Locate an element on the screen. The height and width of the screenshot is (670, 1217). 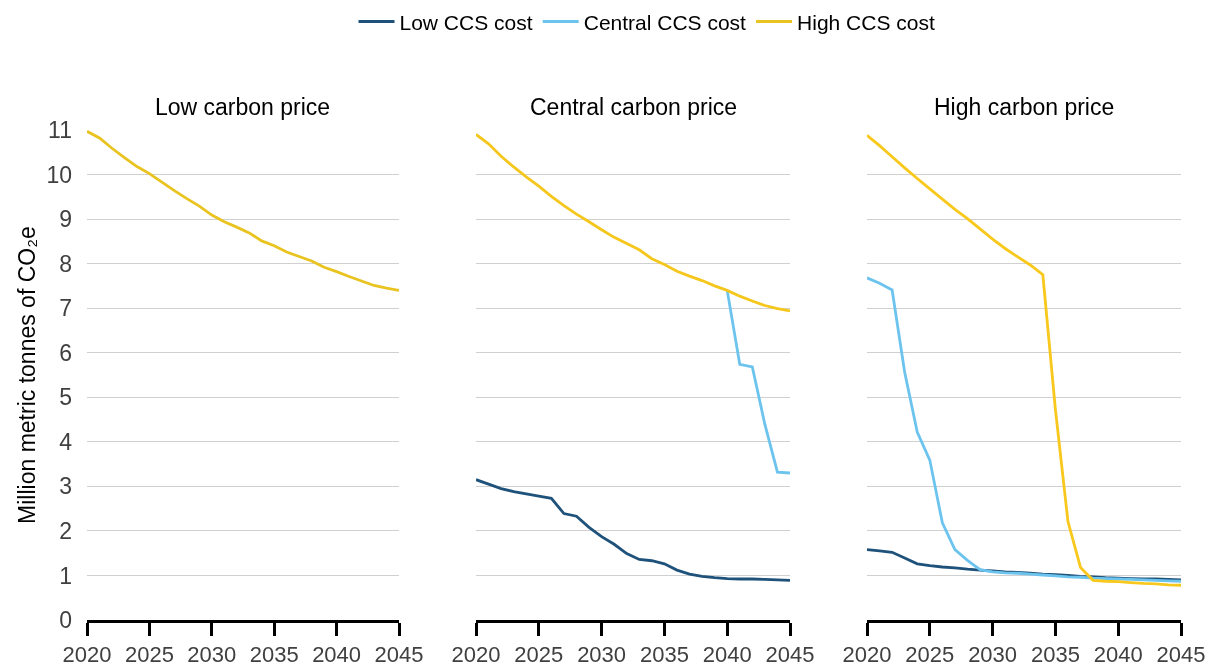
legend-label: Central CCS cost is located at coordinates (665, 22).